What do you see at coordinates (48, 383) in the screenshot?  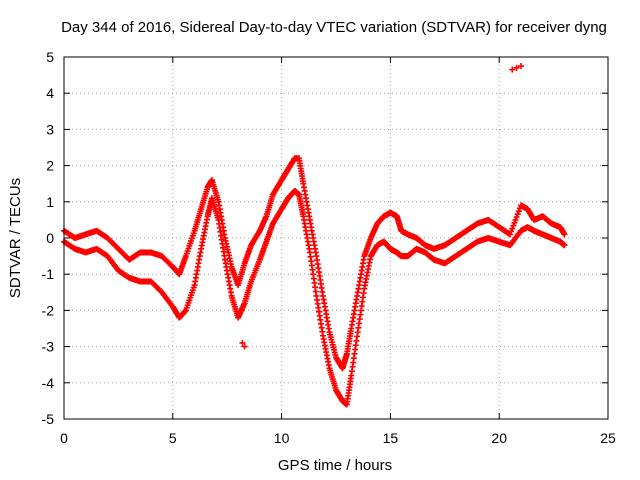 I see `y-tick-label: -4` at bounding box center [48, 383].